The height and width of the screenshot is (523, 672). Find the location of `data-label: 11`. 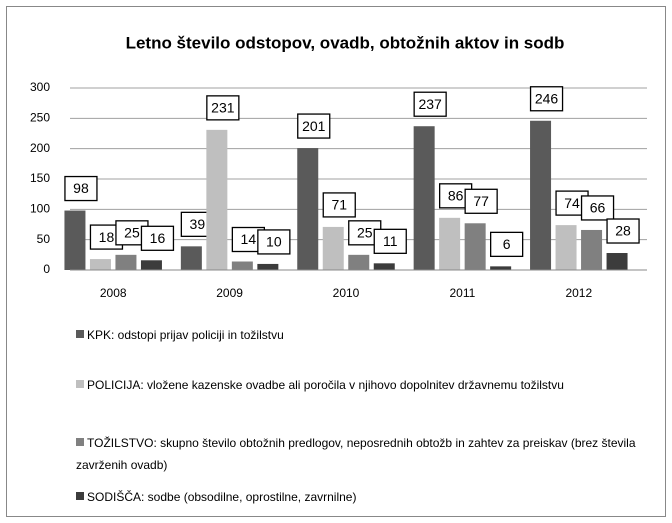

data-label: 11 is located at coordinates (390, 241).